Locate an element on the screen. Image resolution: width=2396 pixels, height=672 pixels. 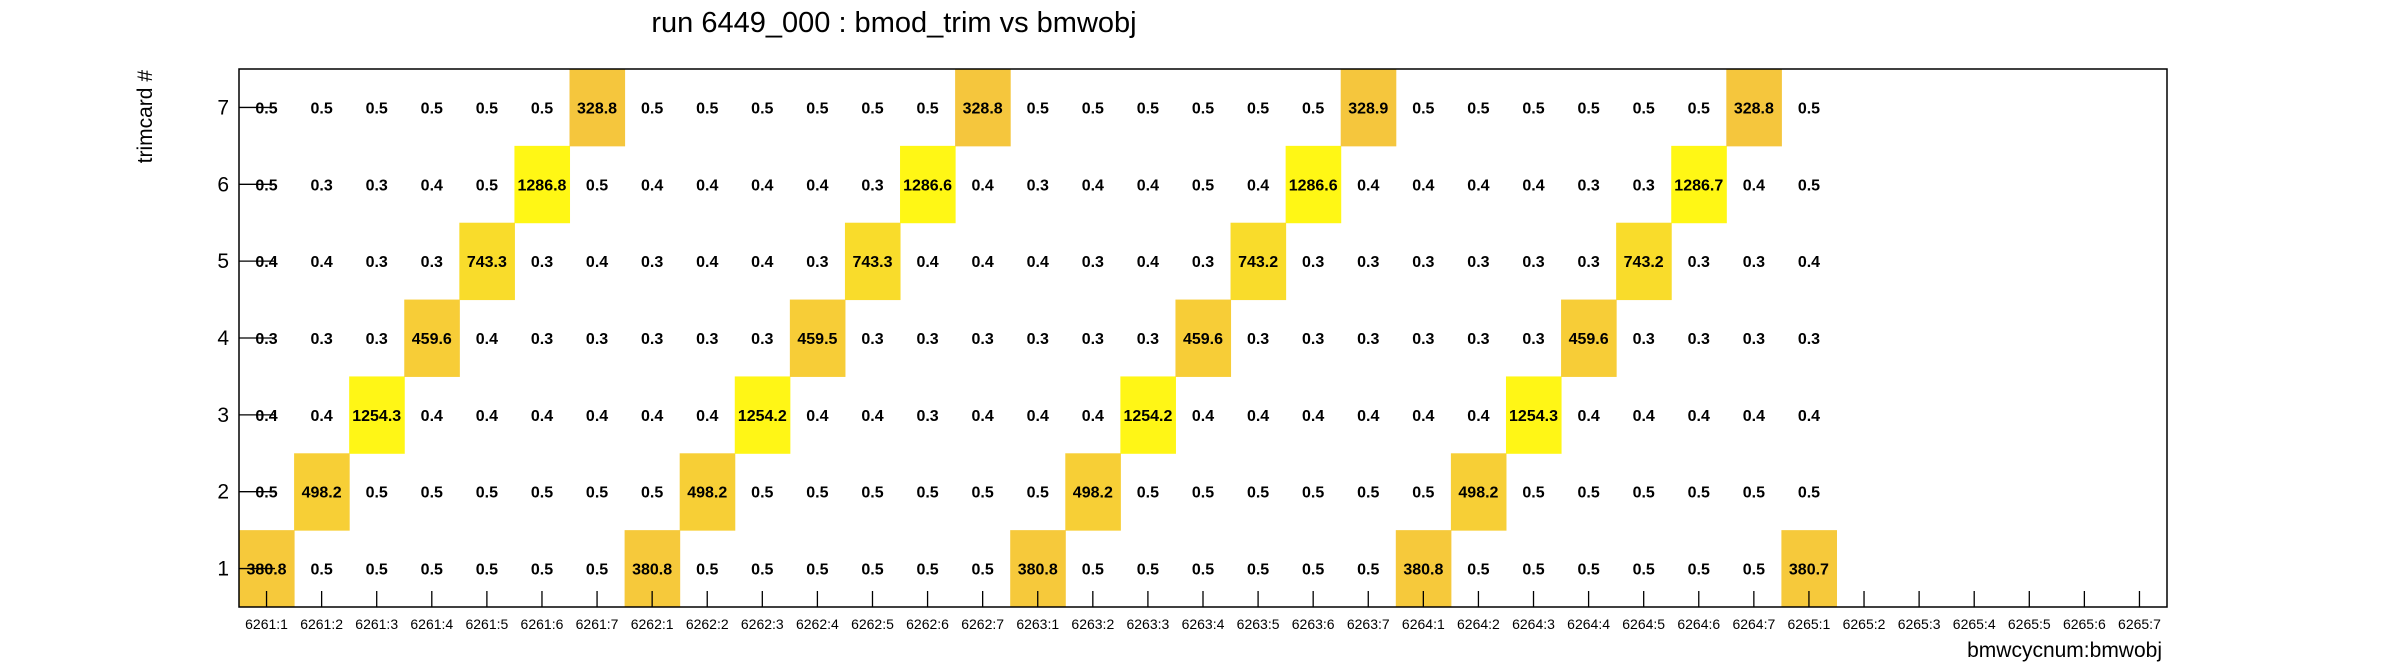
cell-value-label: 1286.7 is located at coordinates (1698, 185).